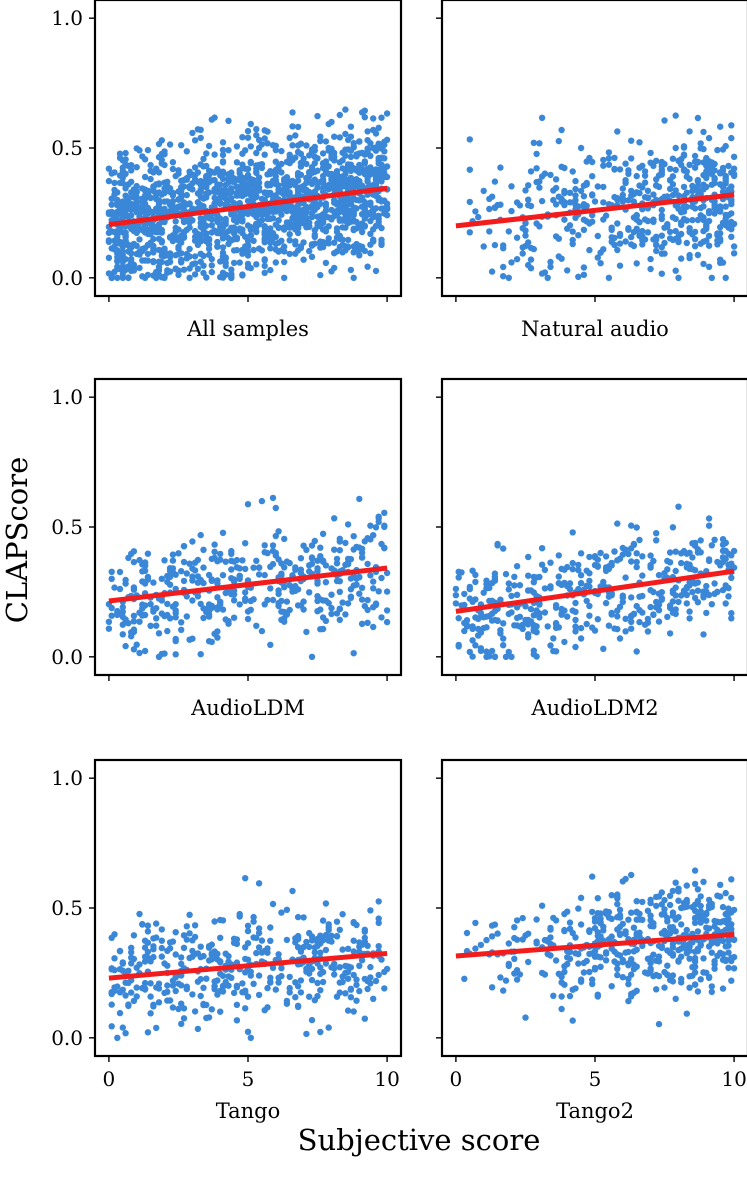 This screenshot has height=1187, width=747. I want to click on y-tick-label: 1.0, so click(67, 397).